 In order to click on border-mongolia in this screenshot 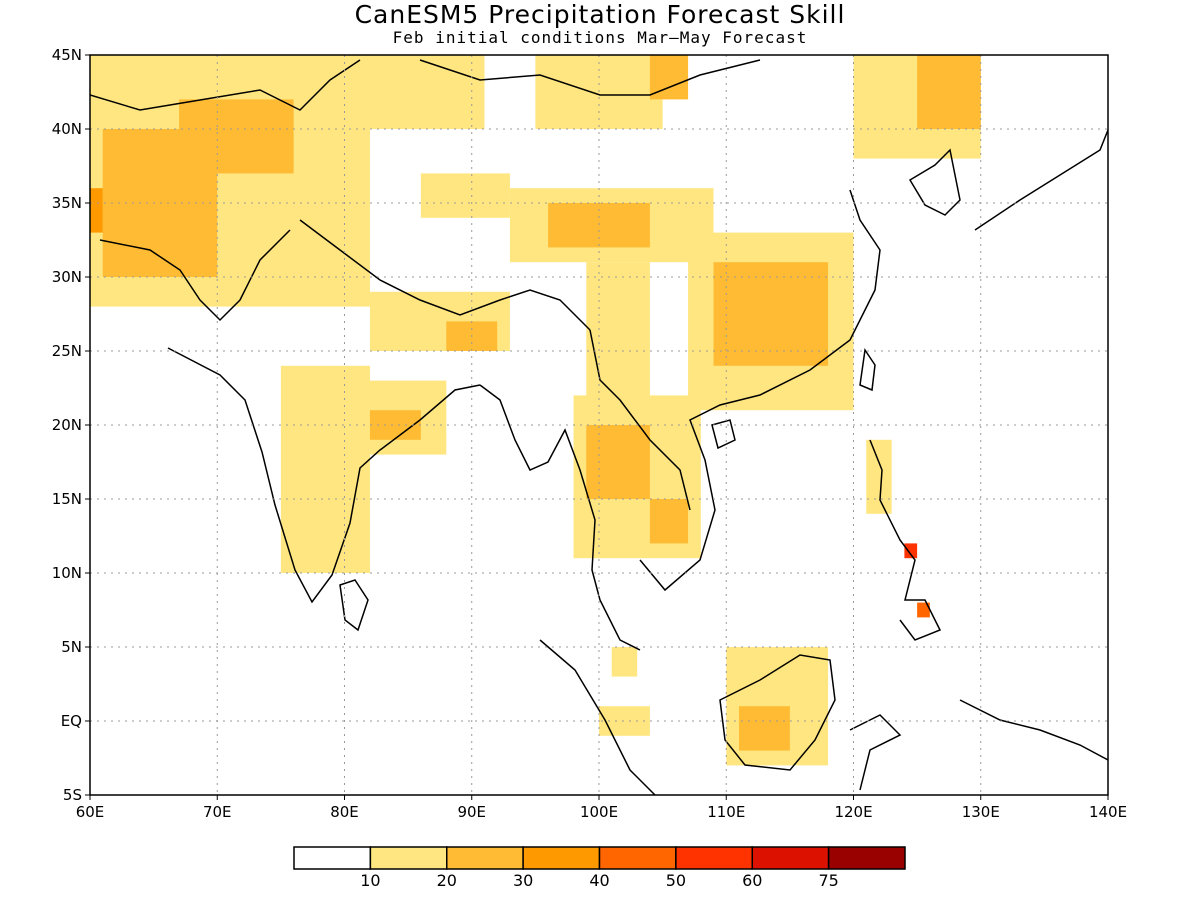, I will do `click(590, 77)`.